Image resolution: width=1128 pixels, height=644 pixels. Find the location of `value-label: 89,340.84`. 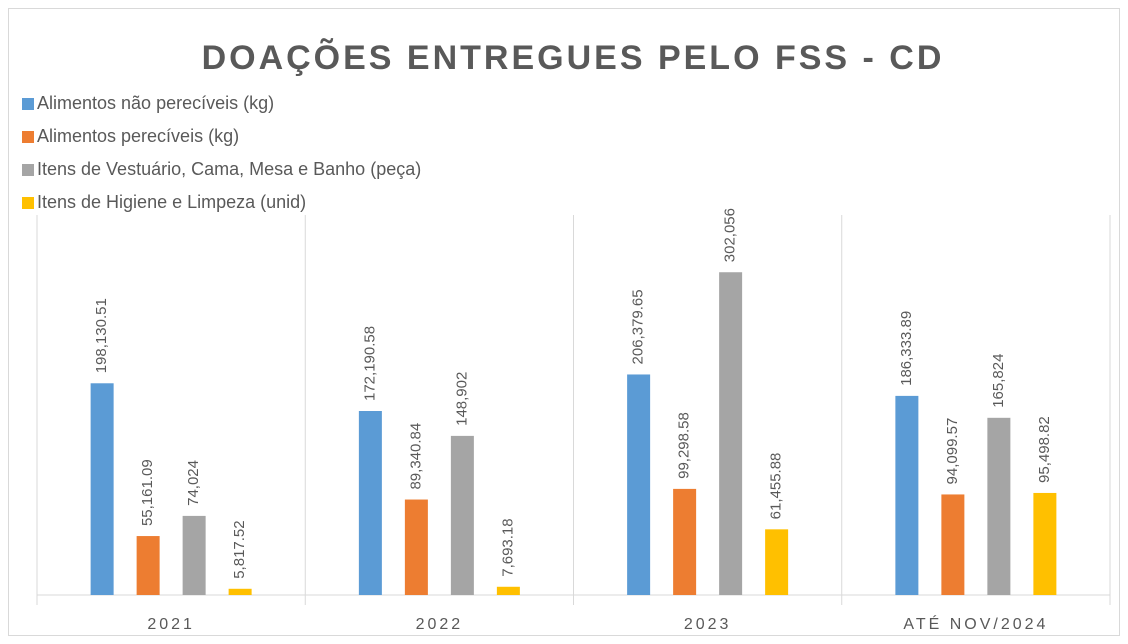

value-label: 89,340.84 is located at coordinates (415, 456).